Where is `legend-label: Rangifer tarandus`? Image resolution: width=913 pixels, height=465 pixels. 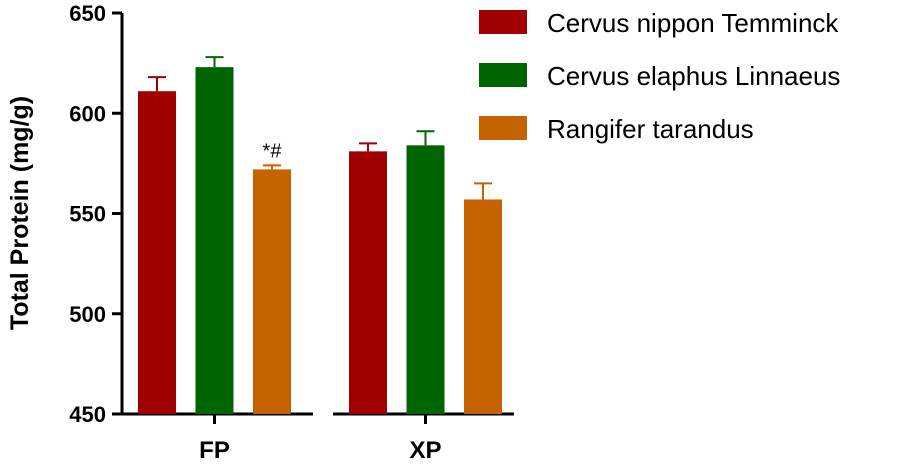 legend-label: Rangifer tarandus is located at coordinates (650, 129).